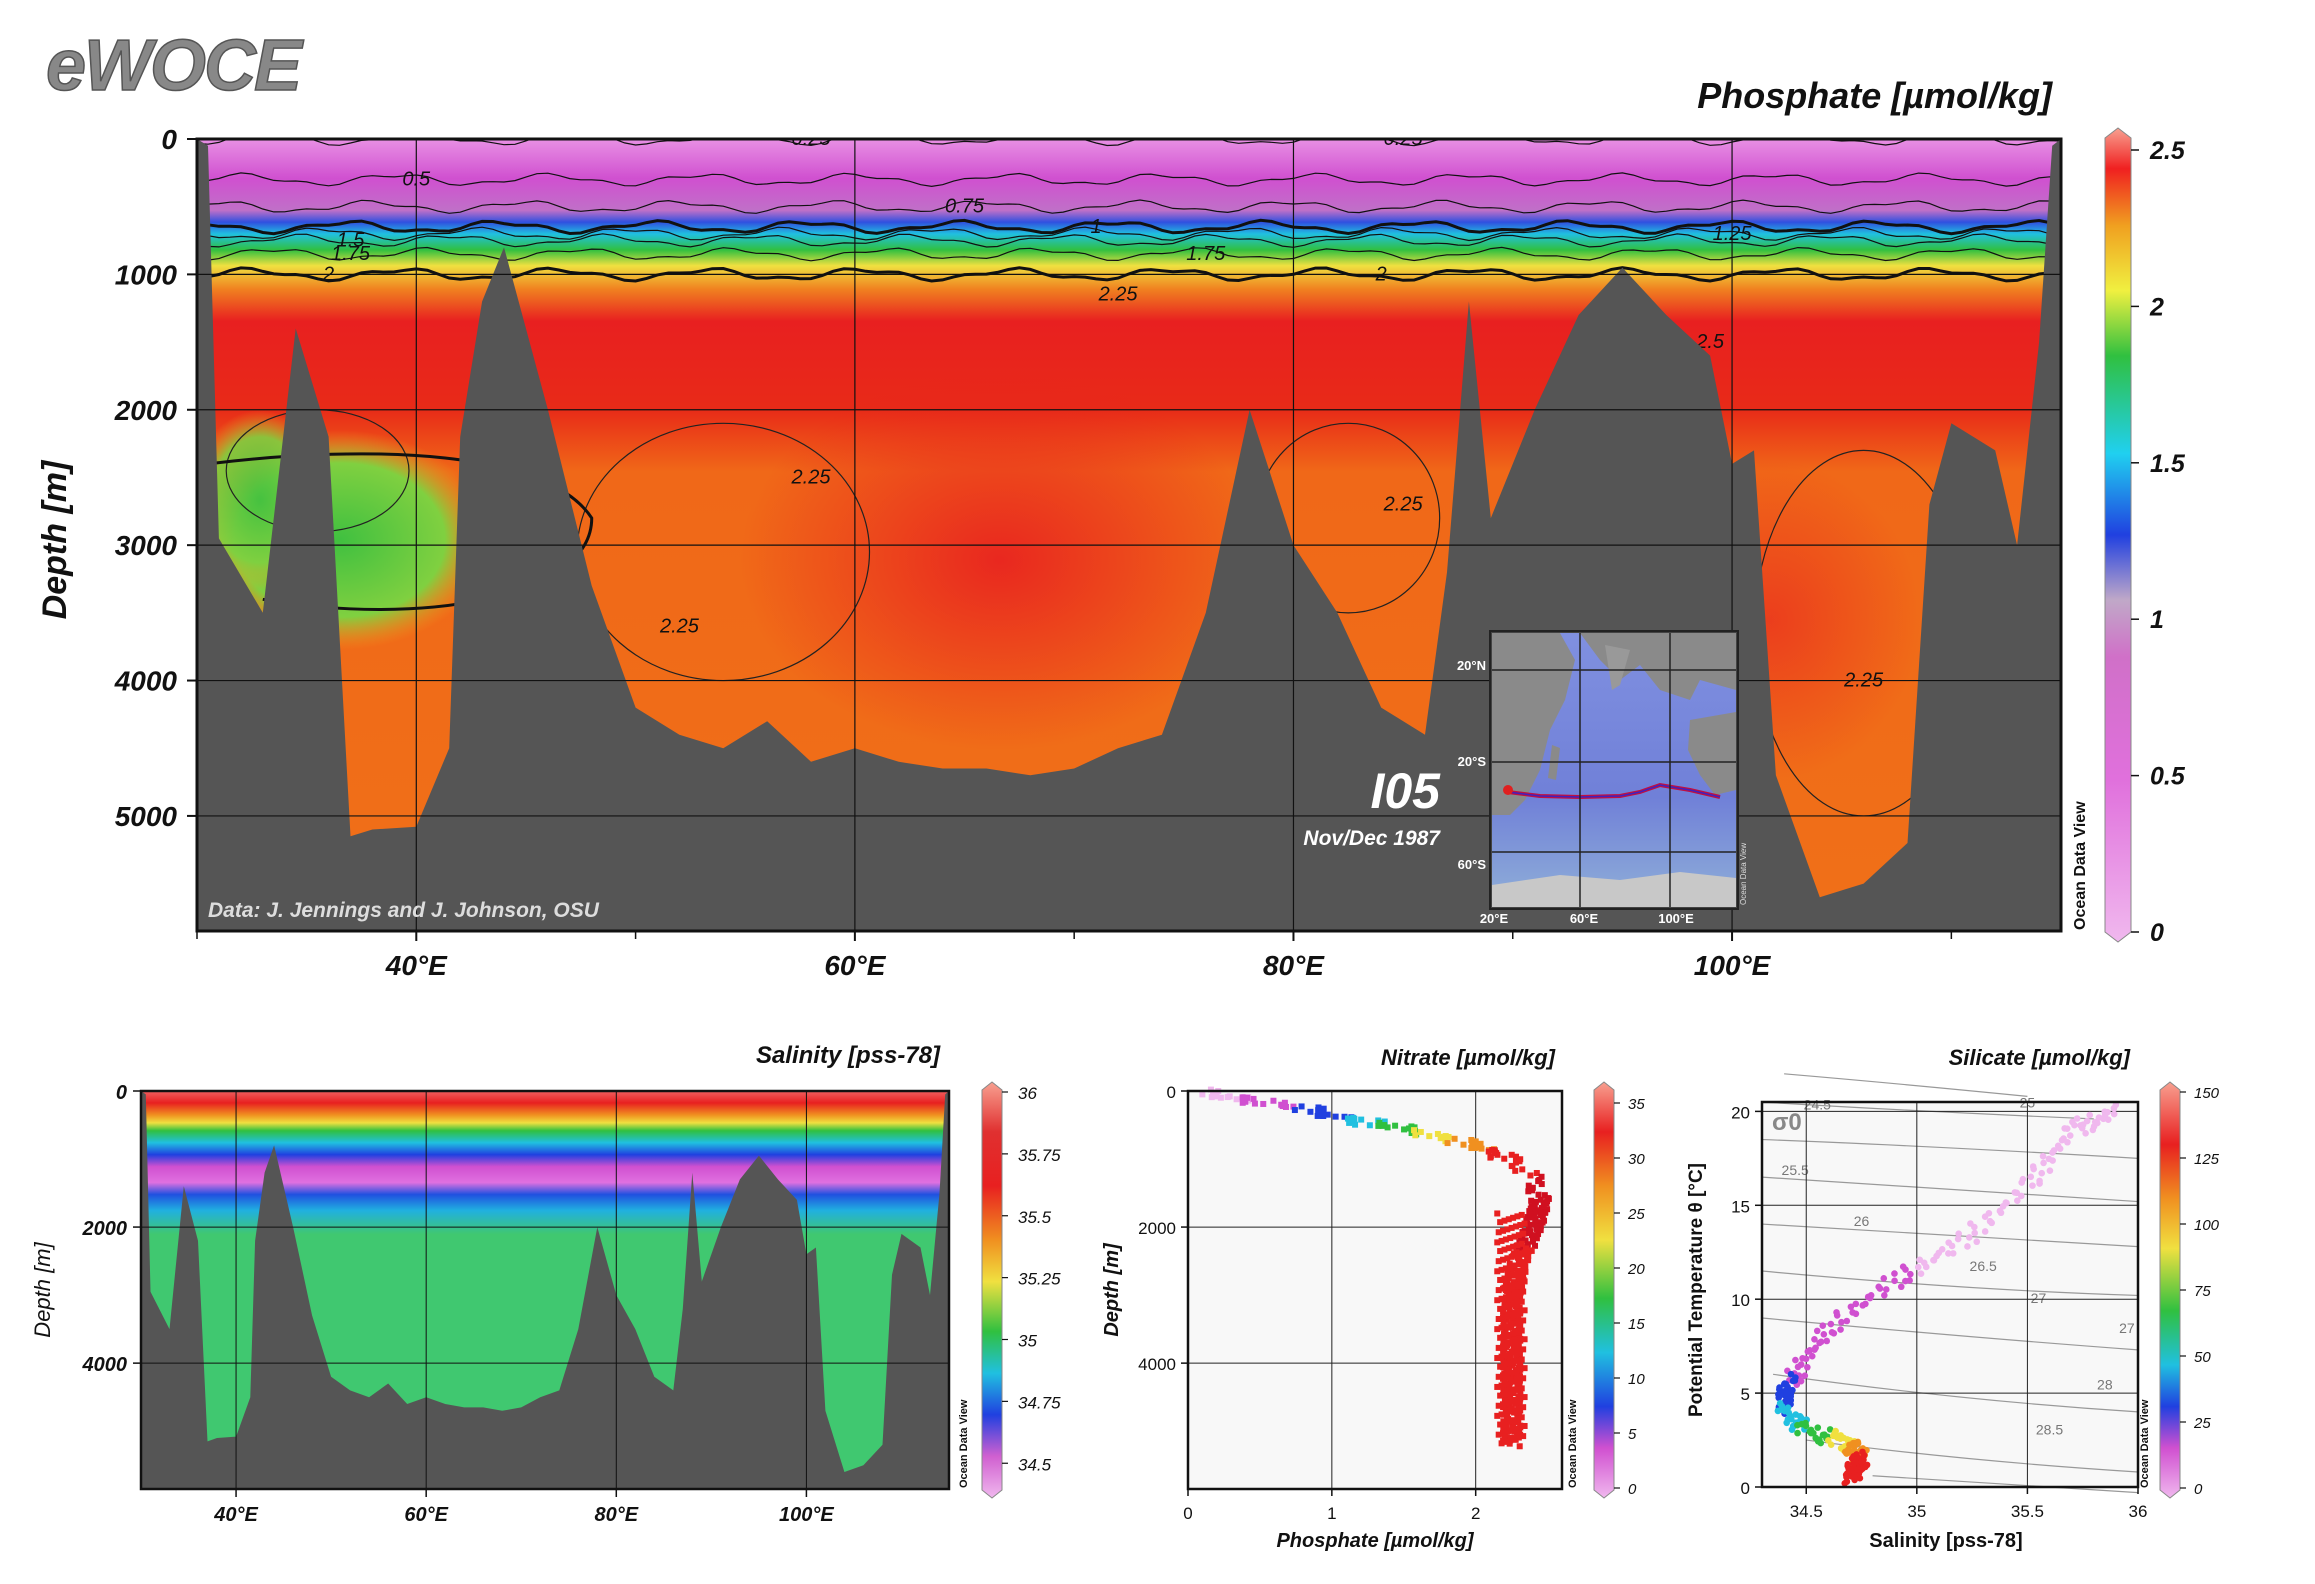 This screenshot has height=1584, width=2315. Describe the element at coordinates (2167, 151) in the screenshot. I see `cbar-label: 2.5` at that location.